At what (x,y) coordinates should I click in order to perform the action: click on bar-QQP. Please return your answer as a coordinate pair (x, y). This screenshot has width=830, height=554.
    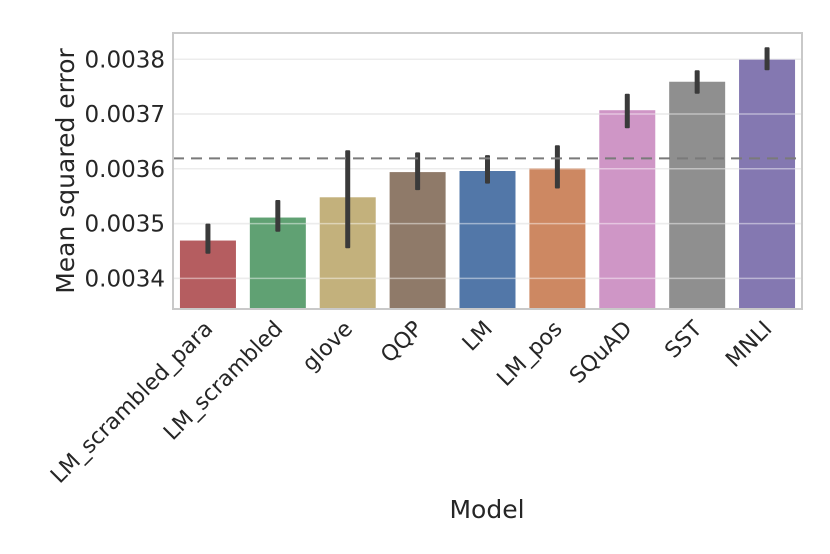
    Looking at the image, I should click on (417, 240).